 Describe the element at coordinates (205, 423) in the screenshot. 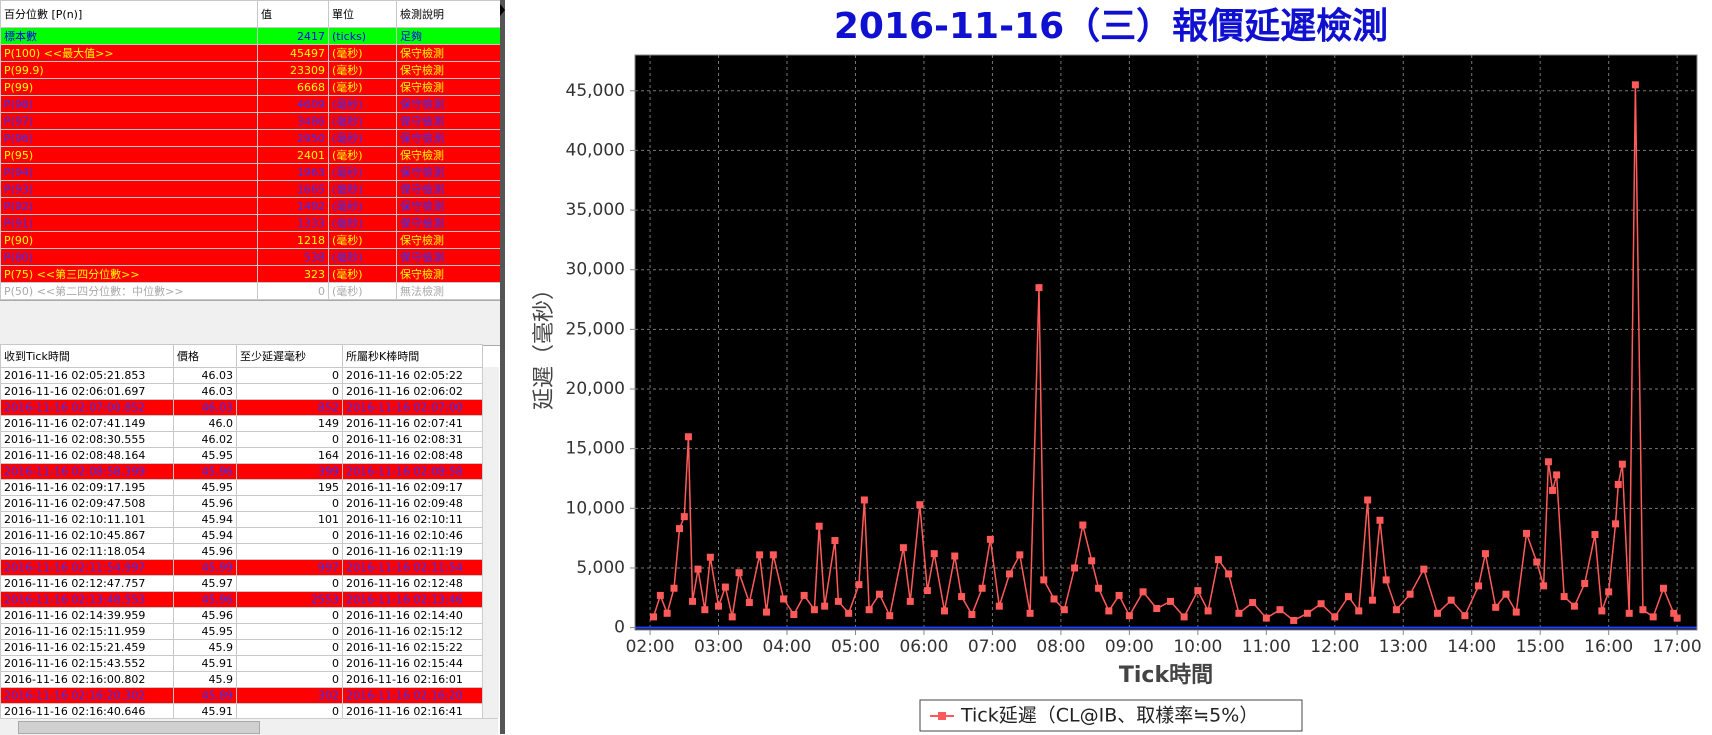

I see `table-cell: 46.0` at that location.